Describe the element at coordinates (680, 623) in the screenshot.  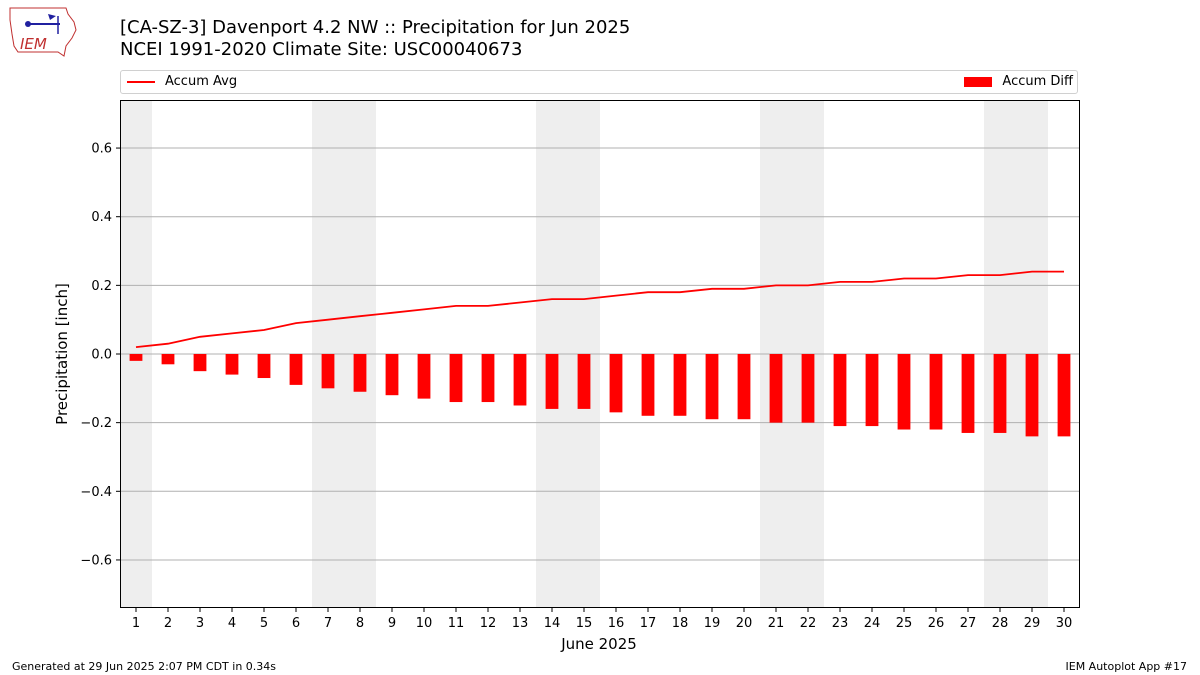
I see `x-tick-label: 18` at that location.